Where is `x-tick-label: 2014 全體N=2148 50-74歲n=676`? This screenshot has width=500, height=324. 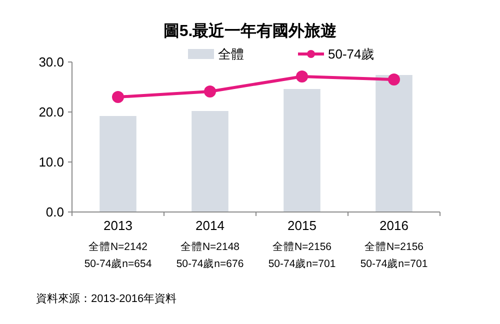 x-tick-label: 2014 全體N=2148 50-74歲n=676 is located at coordinates (210, 244).